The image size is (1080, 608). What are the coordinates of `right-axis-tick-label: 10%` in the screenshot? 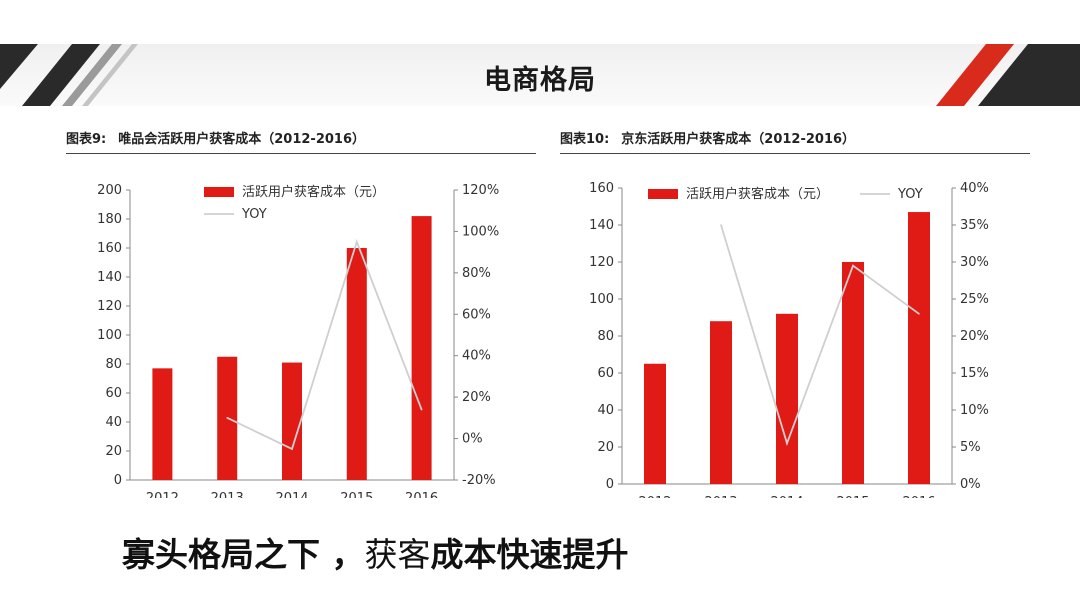 It's located at (974, 410).